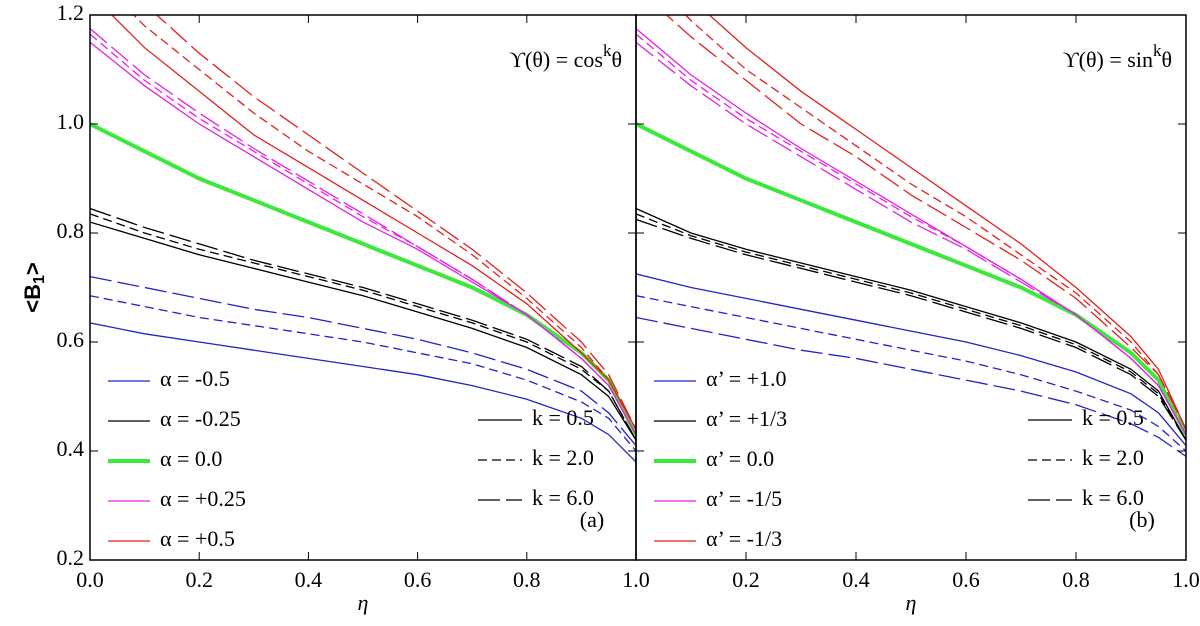  What do you see at coordinates (195, 378) in the screenshot?
I see `legend-label: α = -0.5` at bounding box center [195, 378].